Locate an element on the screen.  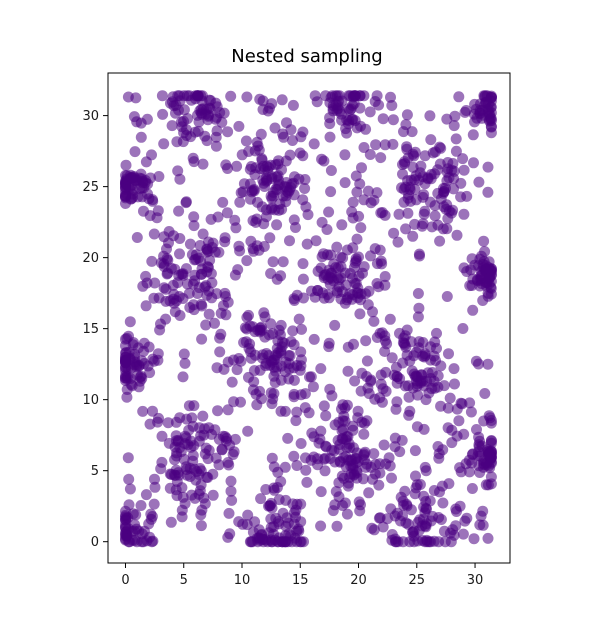
x-tick-label: 15 is located at coordinates (300, 580).